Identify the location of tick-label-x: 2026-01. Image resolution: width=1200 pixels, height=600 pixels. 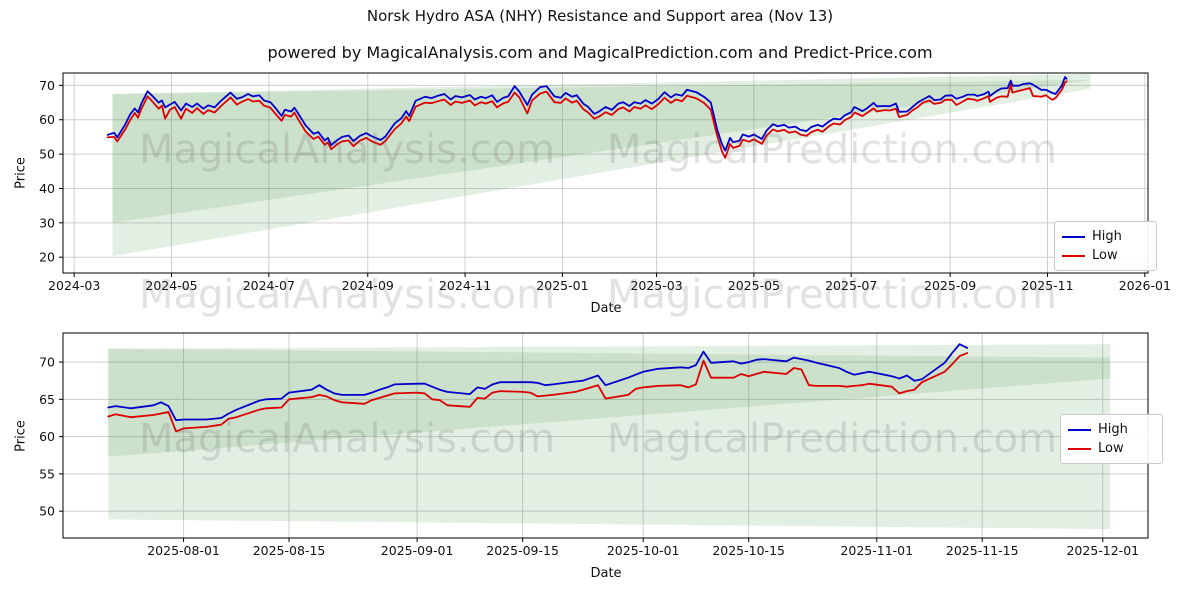
(1145, 285).